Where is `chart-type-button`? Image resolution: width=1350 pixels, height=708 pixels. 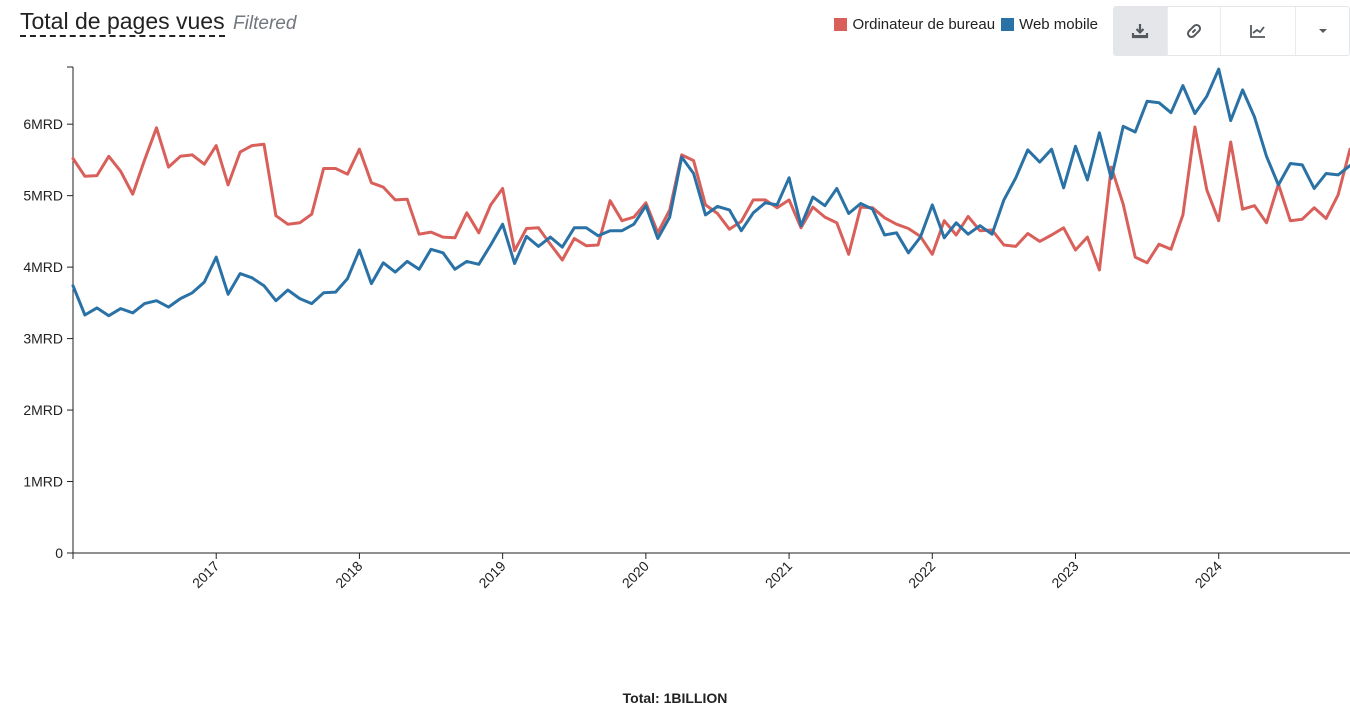 chart-type-button is located at coordinates (1259, 31).